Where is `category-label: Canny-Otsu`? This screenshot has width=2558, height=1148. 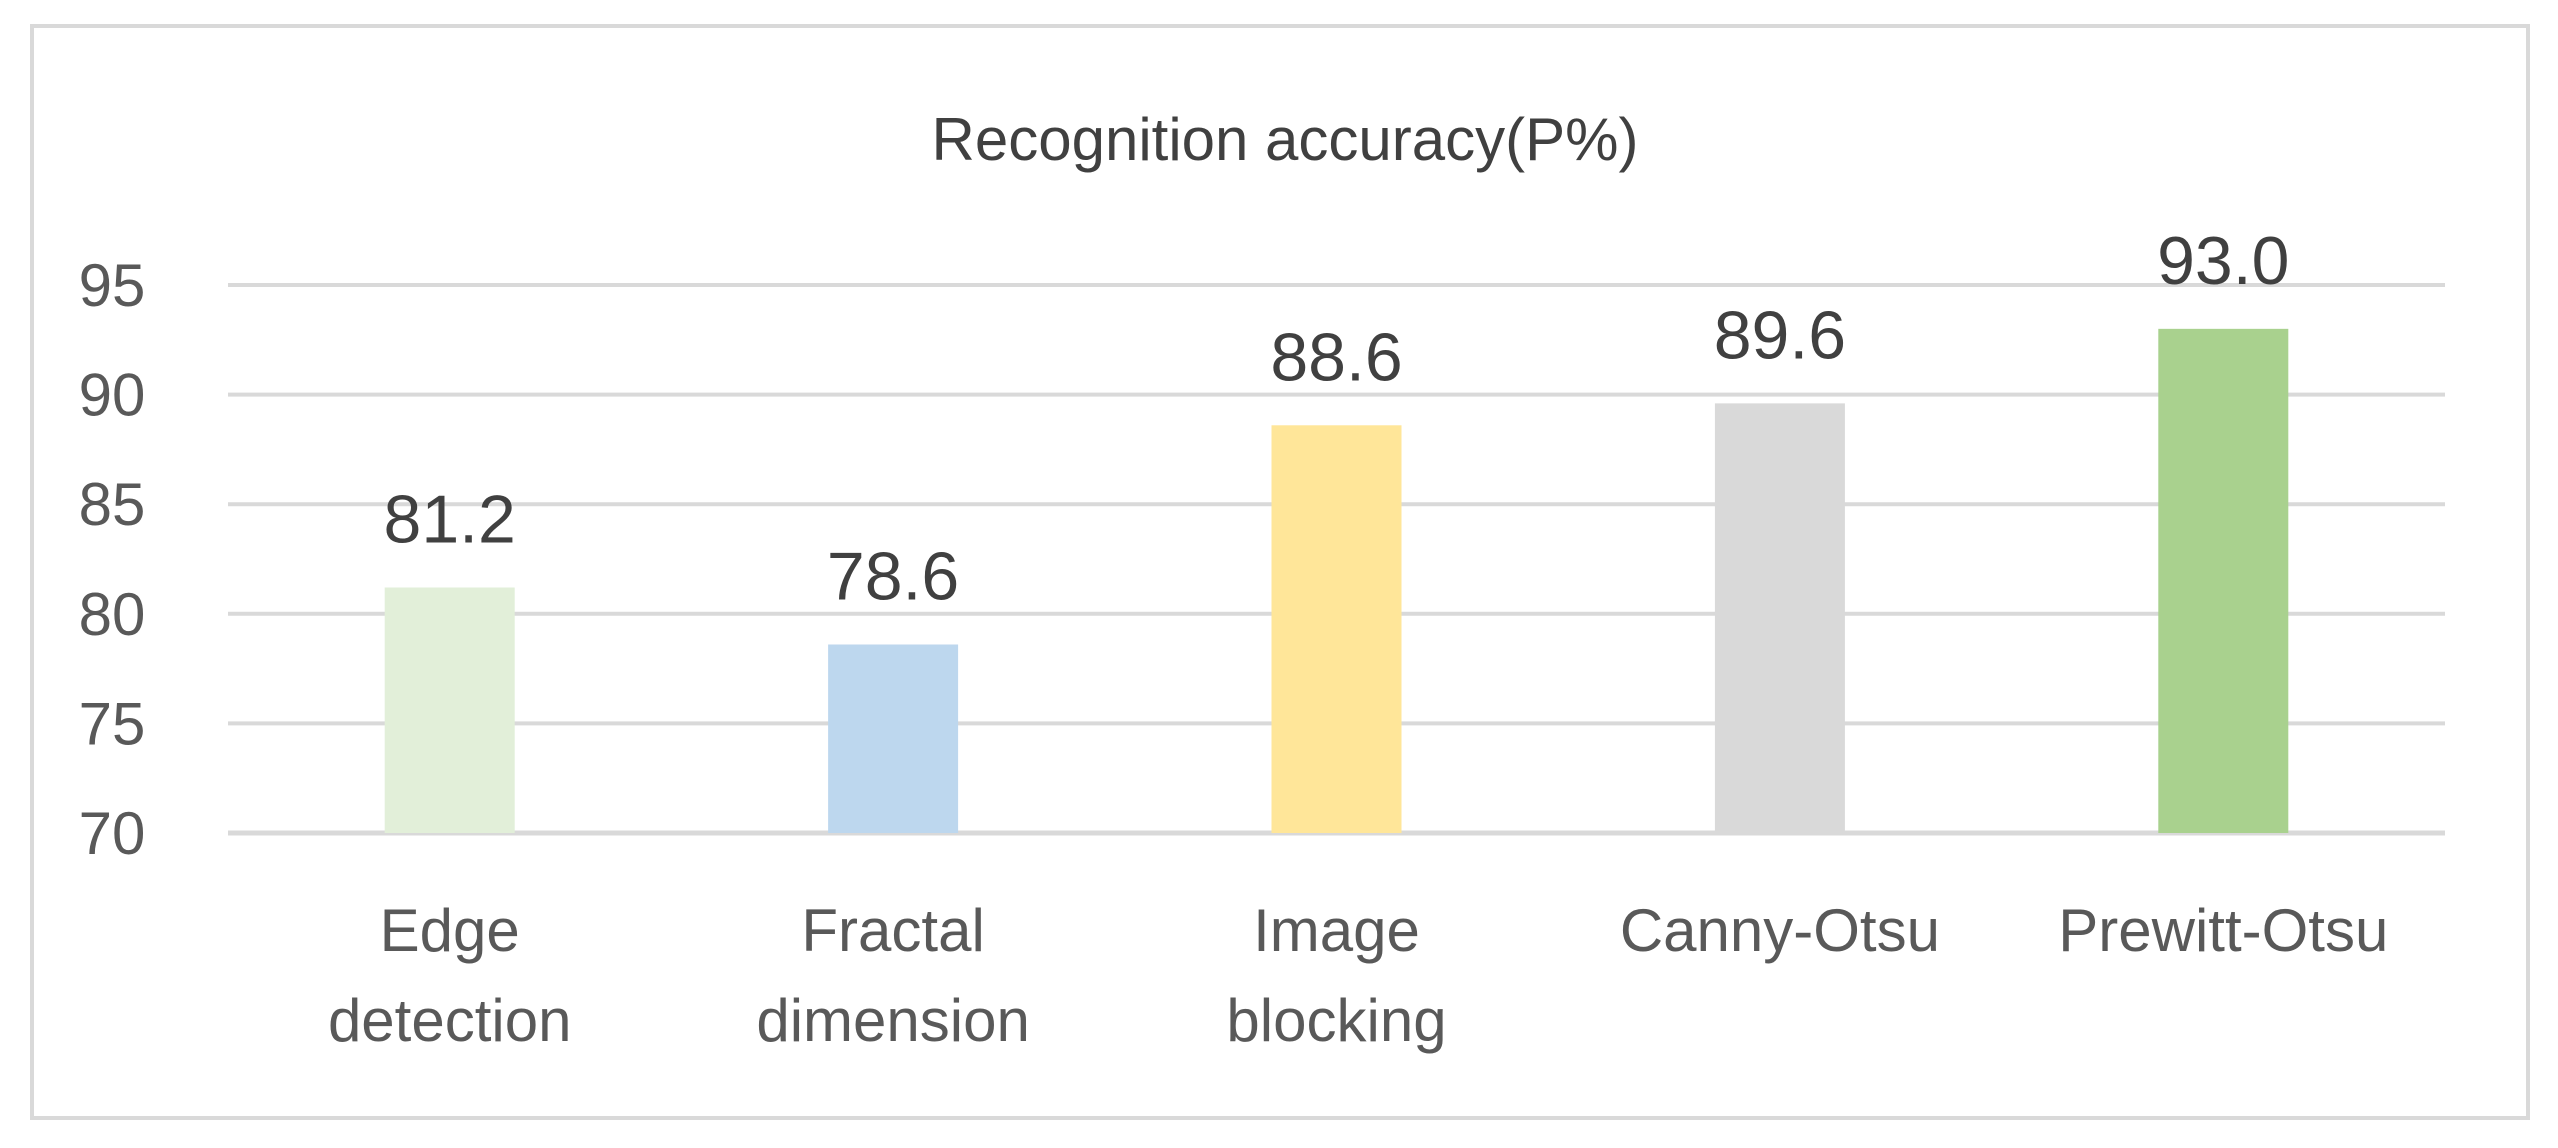
category-label: Canny-Otsu is located at coordinates (1780, 930).